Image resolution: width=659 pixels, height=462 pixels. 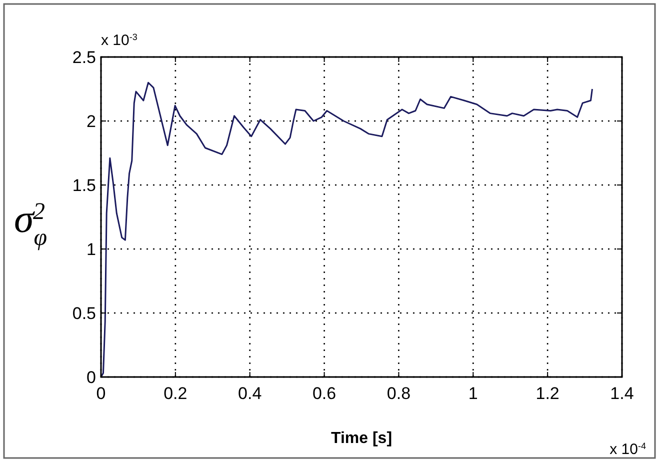 I want to click on x-tick-label: 1, so click(x=473, y=393).